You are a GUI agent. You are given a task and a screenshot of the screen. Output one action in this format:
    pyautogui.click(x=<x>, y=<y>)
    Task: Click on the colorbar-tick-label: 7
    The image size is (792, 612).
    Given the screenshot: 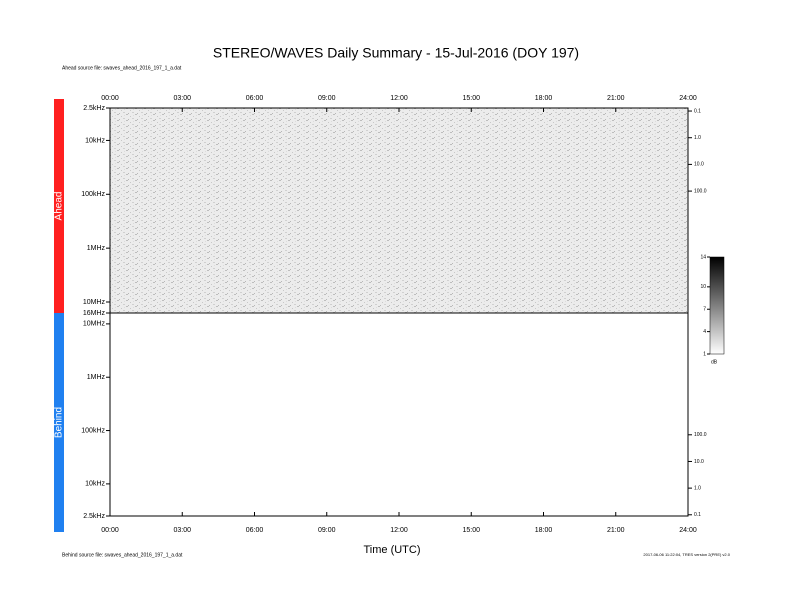 What is the action you would take?
    pyautogui.click(x=704, y=310)
    